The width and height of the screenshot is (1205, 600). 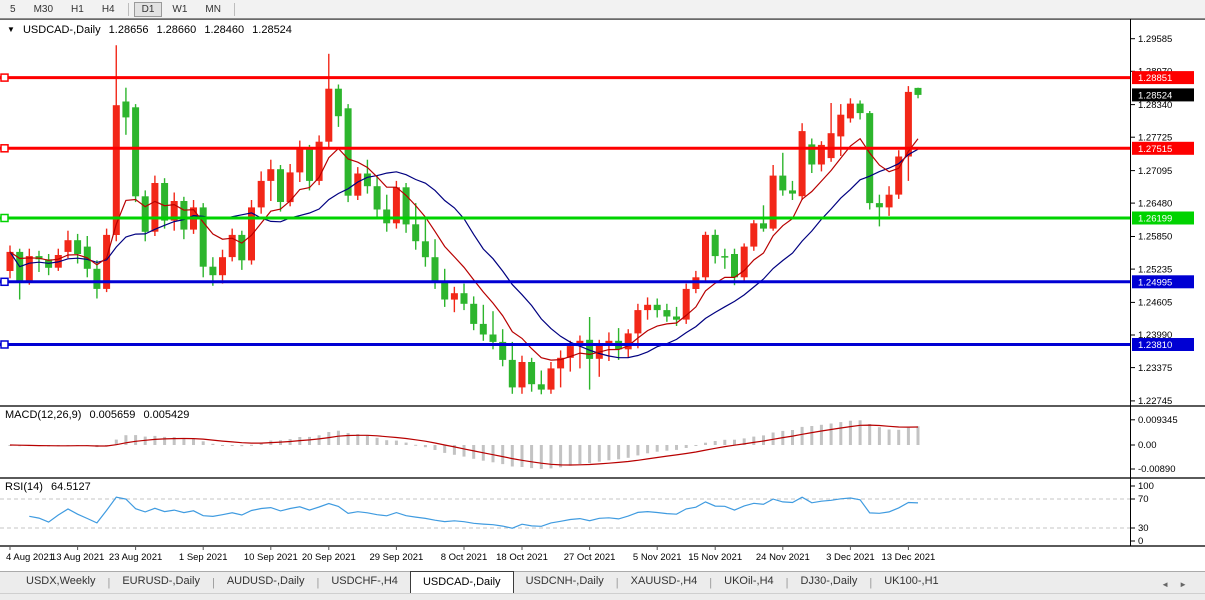 What do you see at coordinates (749, 581) in the screenshot?
I see `tab-ukoil-h4: UKOil-,H4` at bounding box center [749, 581].